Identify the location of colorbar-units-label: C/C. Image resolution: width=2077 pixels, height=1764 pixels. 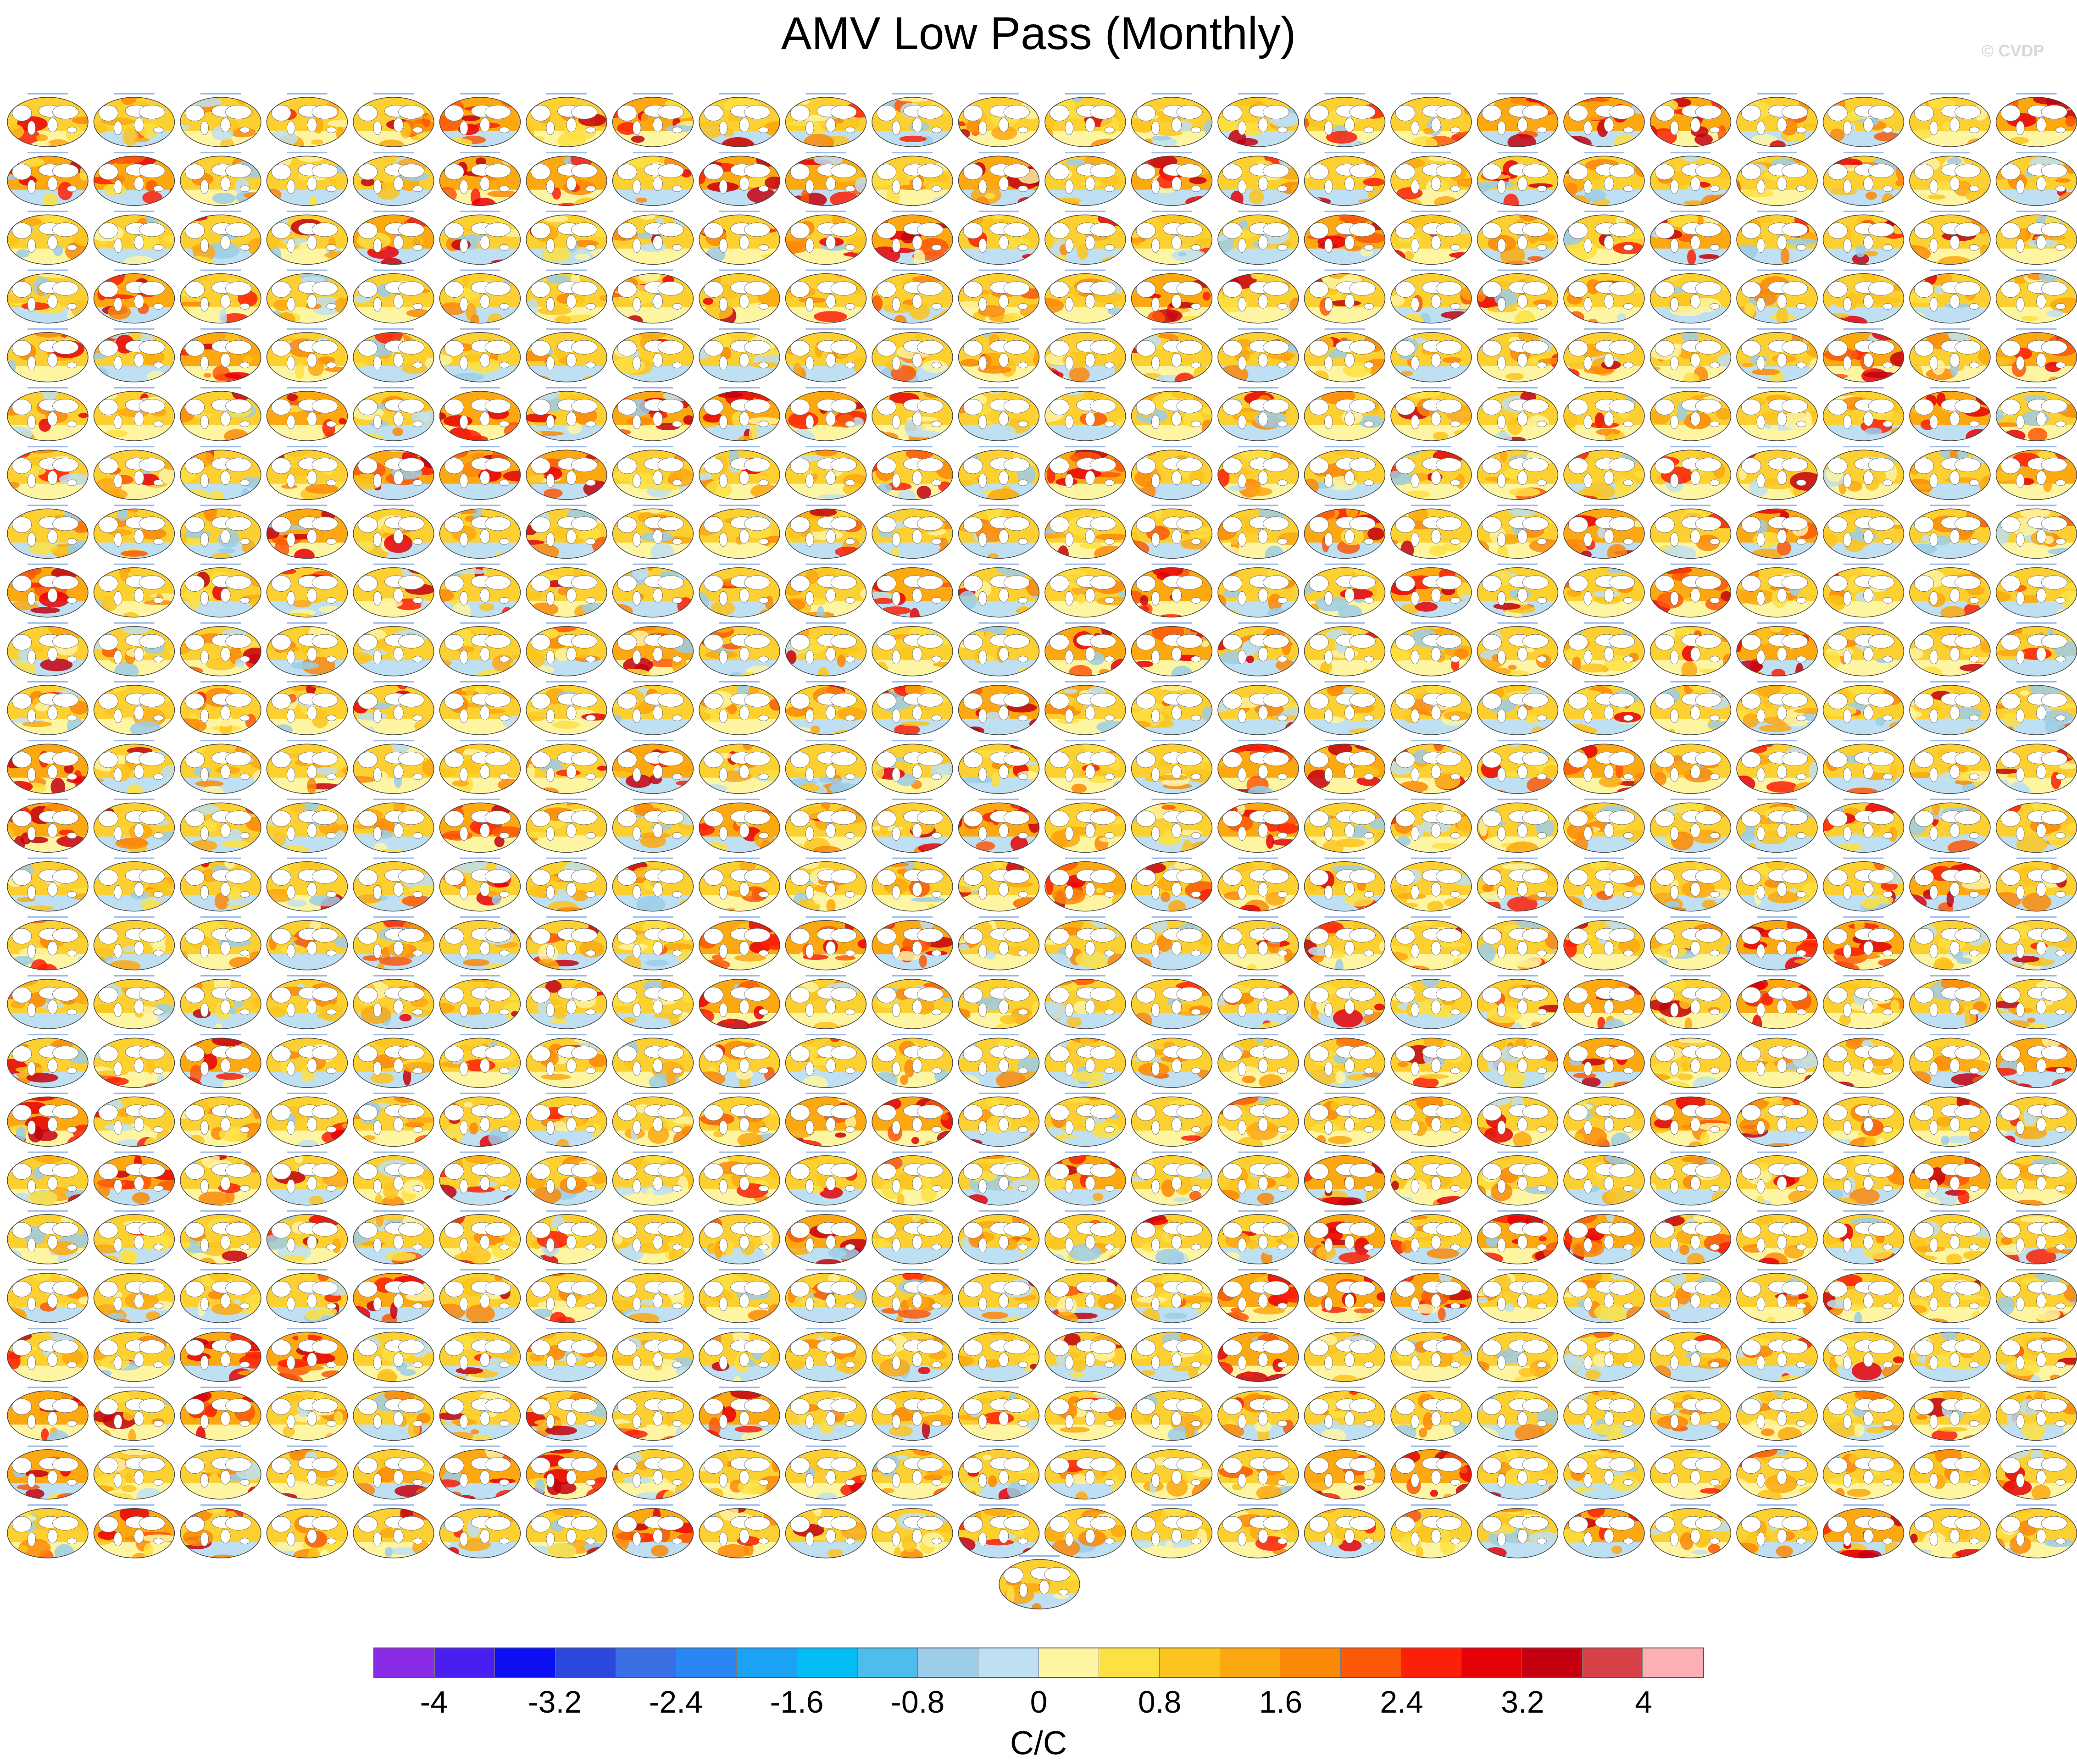
(1038, 1743).